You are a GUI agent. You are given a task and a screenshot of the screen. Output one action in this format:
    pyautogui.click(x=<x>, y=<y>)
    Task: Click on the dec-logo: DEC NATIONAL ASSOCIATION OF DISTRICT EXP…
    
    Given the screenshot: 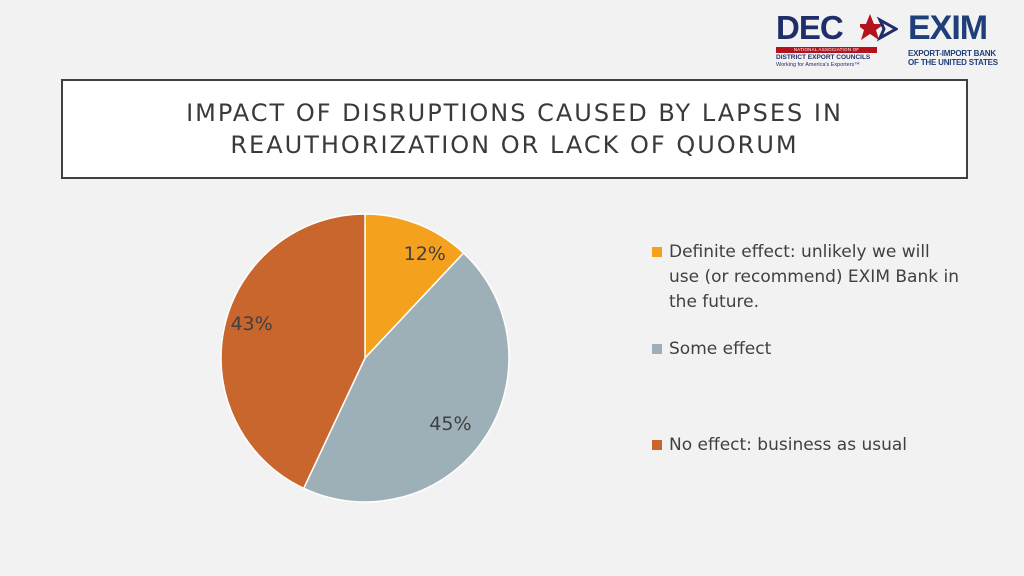 What is the action you would take?
    pyautogui.click(x=838, y=40)
    